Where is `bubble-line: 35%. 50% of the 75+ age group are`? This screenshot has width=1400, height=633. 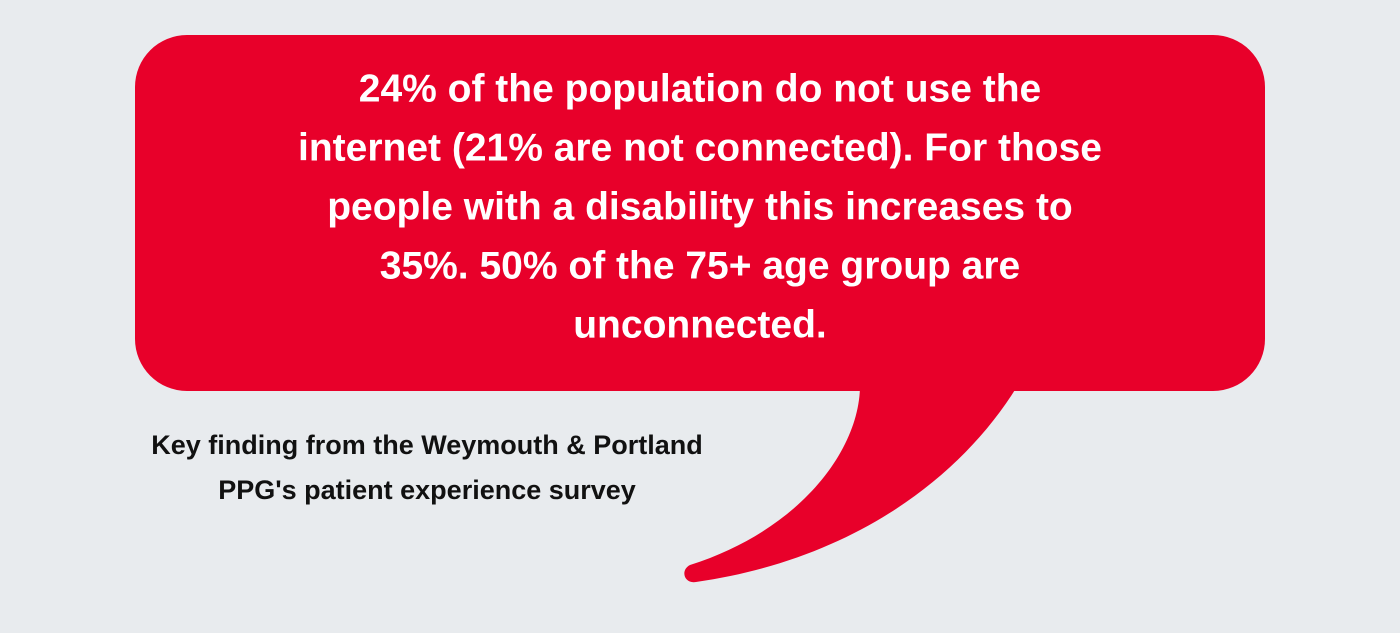
bubble-line: 35%. 50% of the 75+ age group are is located at coordinates (700, 265).